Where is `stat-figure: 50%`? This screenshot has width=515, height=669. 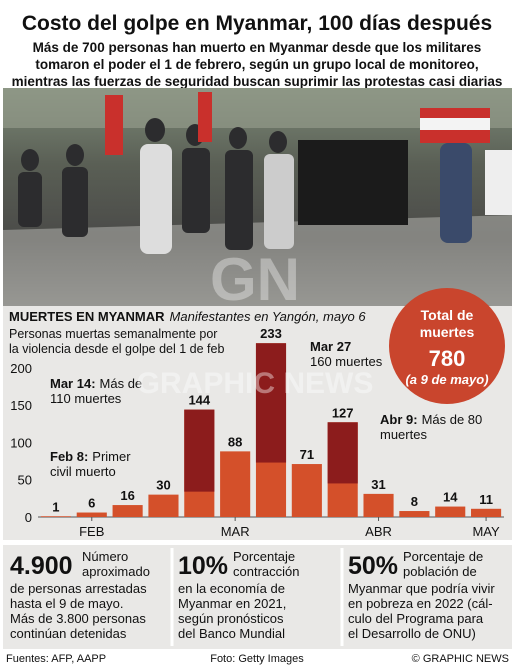
stat-figure: 50% is located at coordinates (373, 566).